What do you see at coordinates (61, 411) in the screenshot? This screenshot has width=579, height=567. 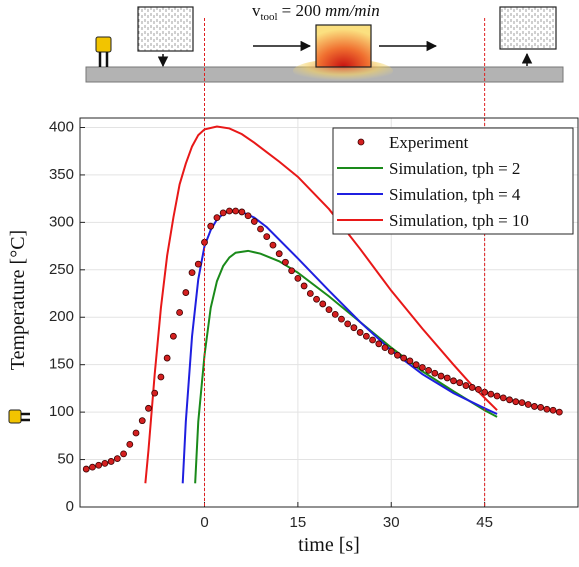 I see `y-tick-label: 100` at bounding box center [61, 411].